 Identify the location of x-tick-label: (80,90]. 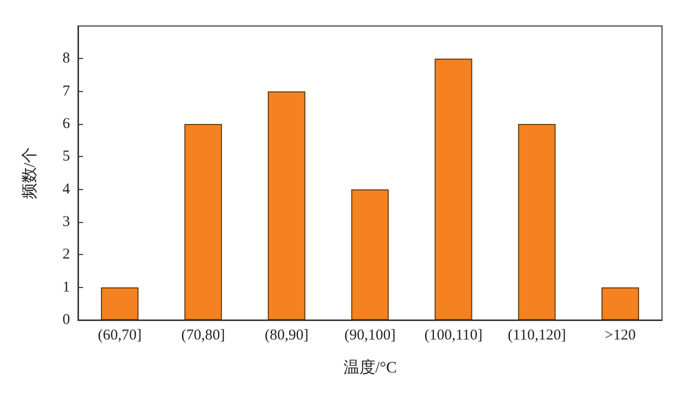
(286, 336).